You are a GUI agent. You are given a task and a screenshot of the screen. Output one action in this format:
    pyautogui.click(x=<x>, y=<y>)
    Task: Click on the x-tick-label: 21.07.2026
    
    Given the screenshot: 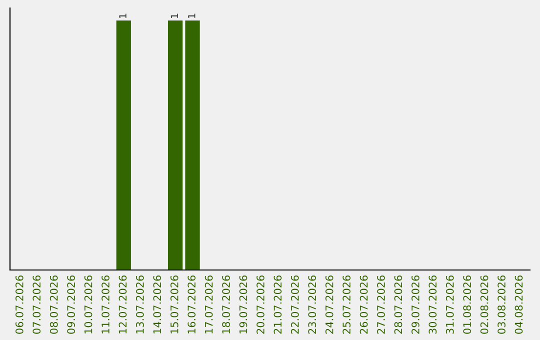 What is the action you would take?
    pyautogui.click(x=278, y=305)
    